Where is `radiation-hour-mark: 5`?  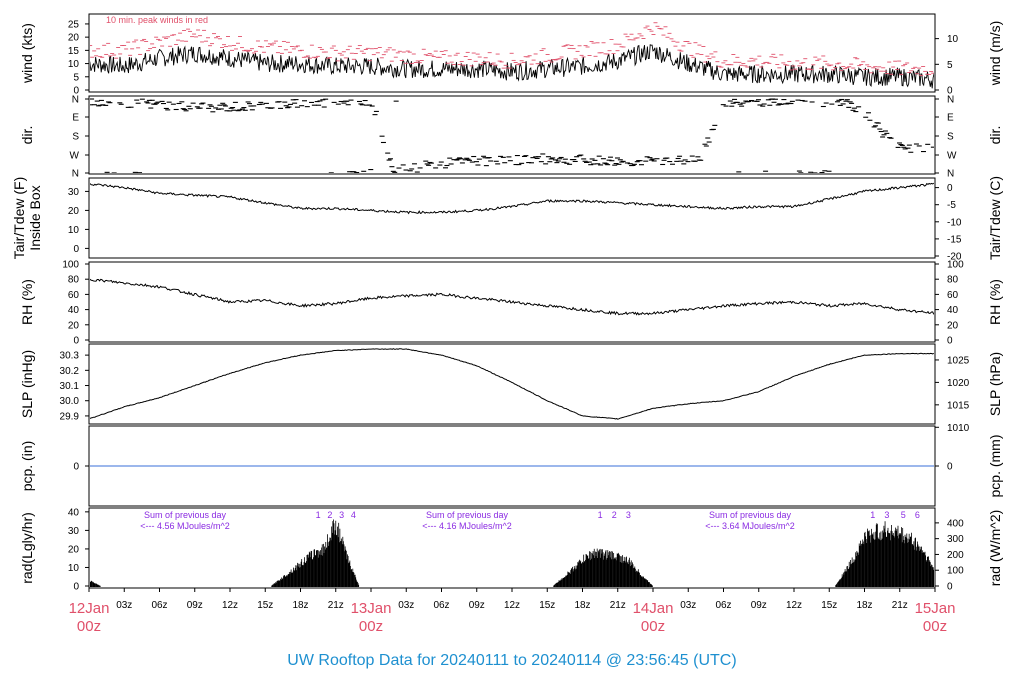
radiation-hour-mark: 5 is located at coordinates (903, 515).